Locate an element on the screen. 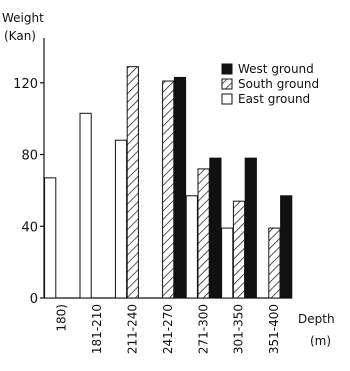 The image size is (350, 371). y-tick-label: 40 is located at coordinates (29, 227).